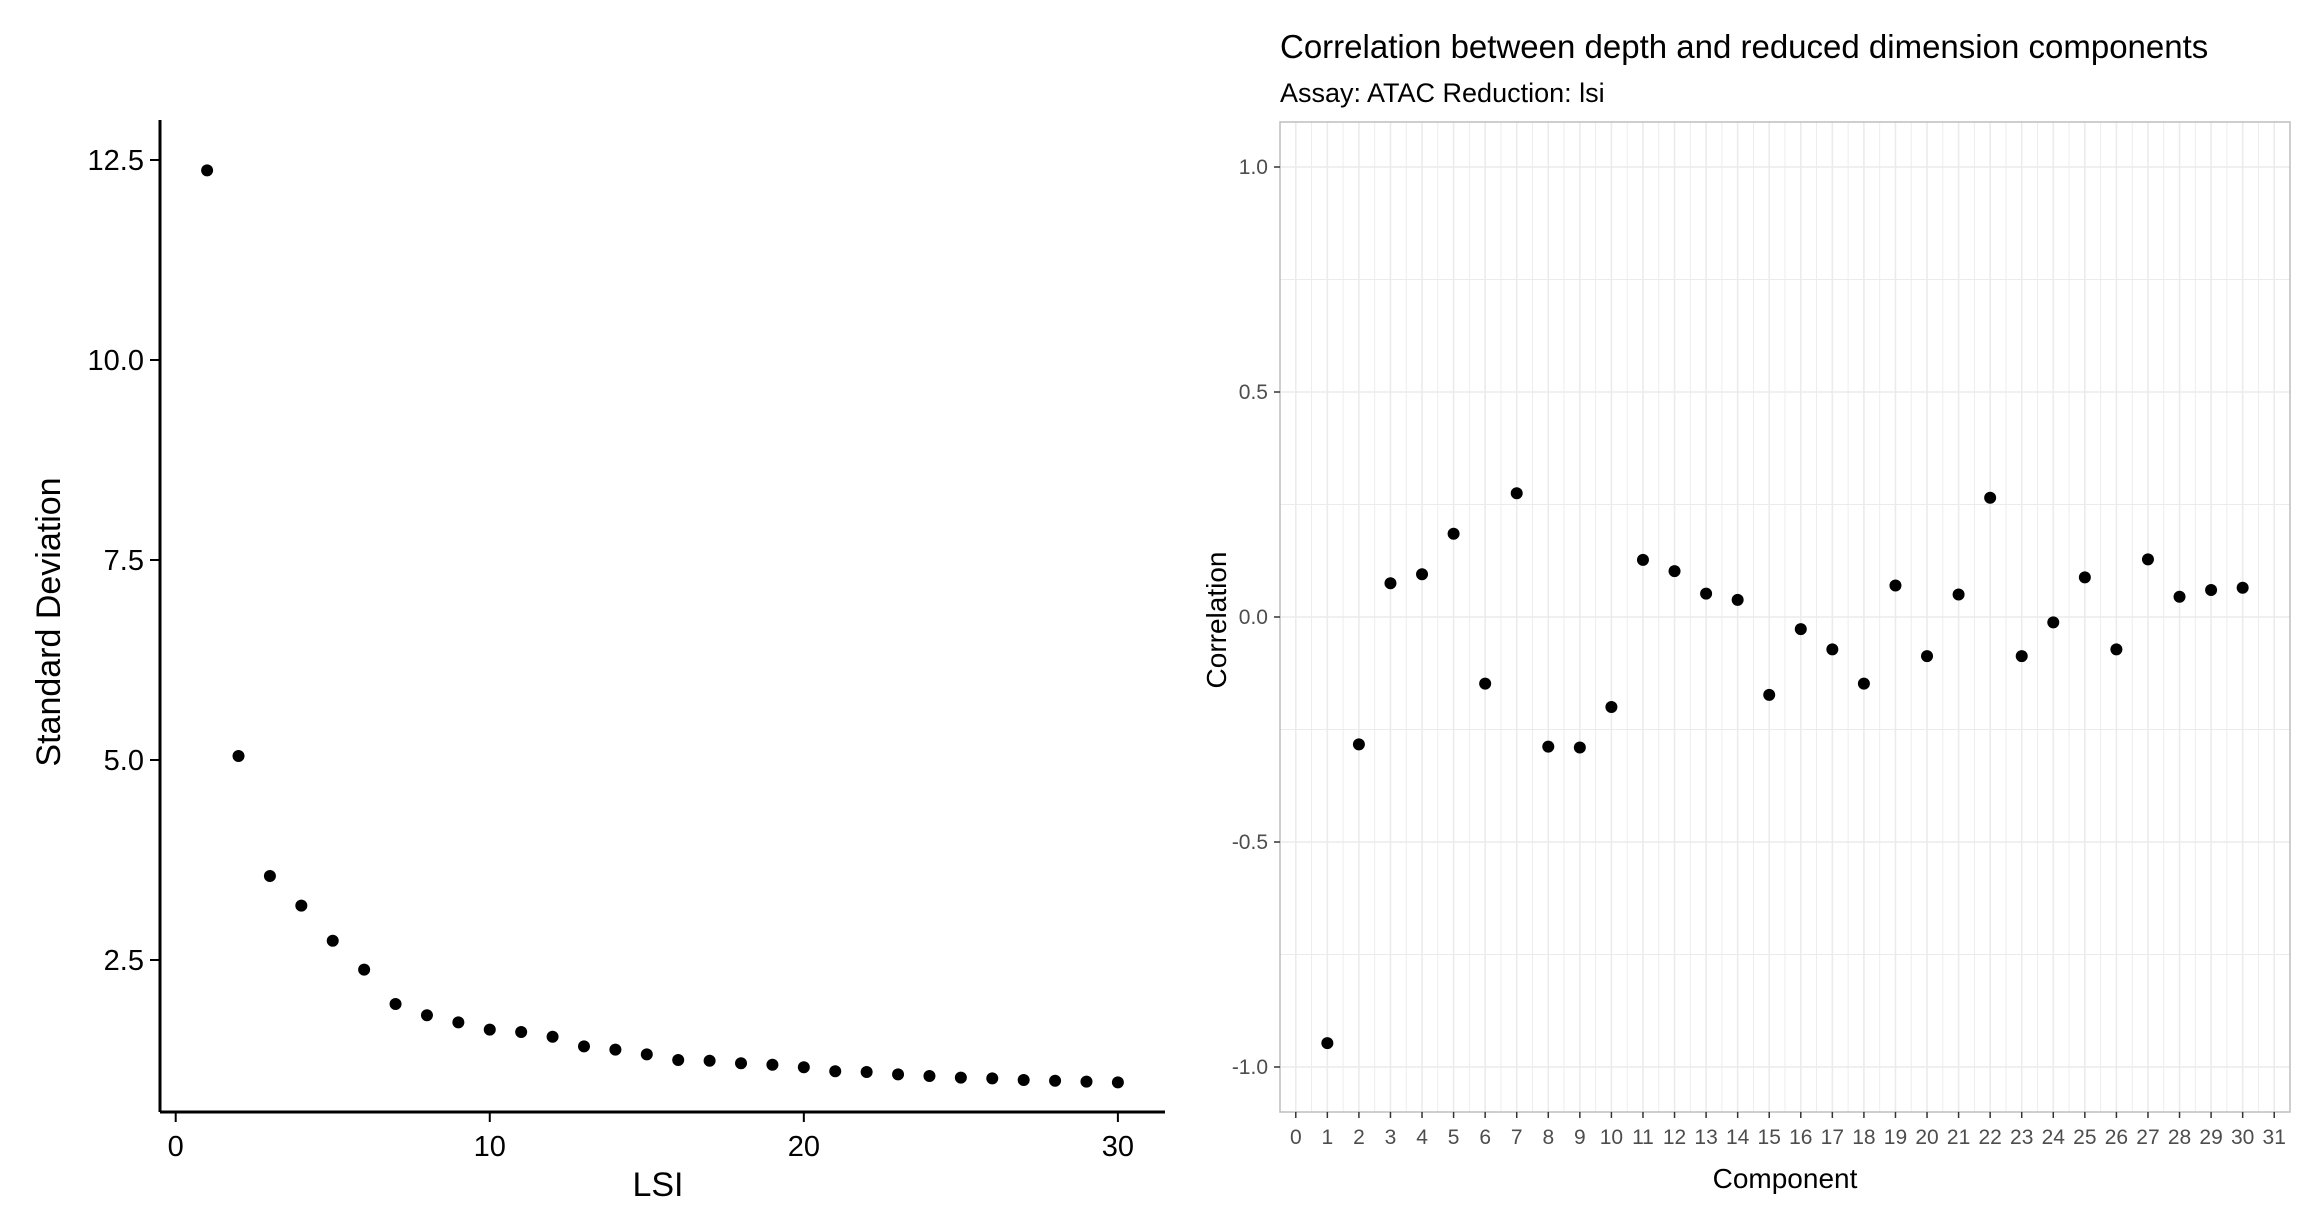 Image resolution: width=2302 pixels, height=1232 pixels. I want to click on x-tick-label: 3, so click(1391, 1137).